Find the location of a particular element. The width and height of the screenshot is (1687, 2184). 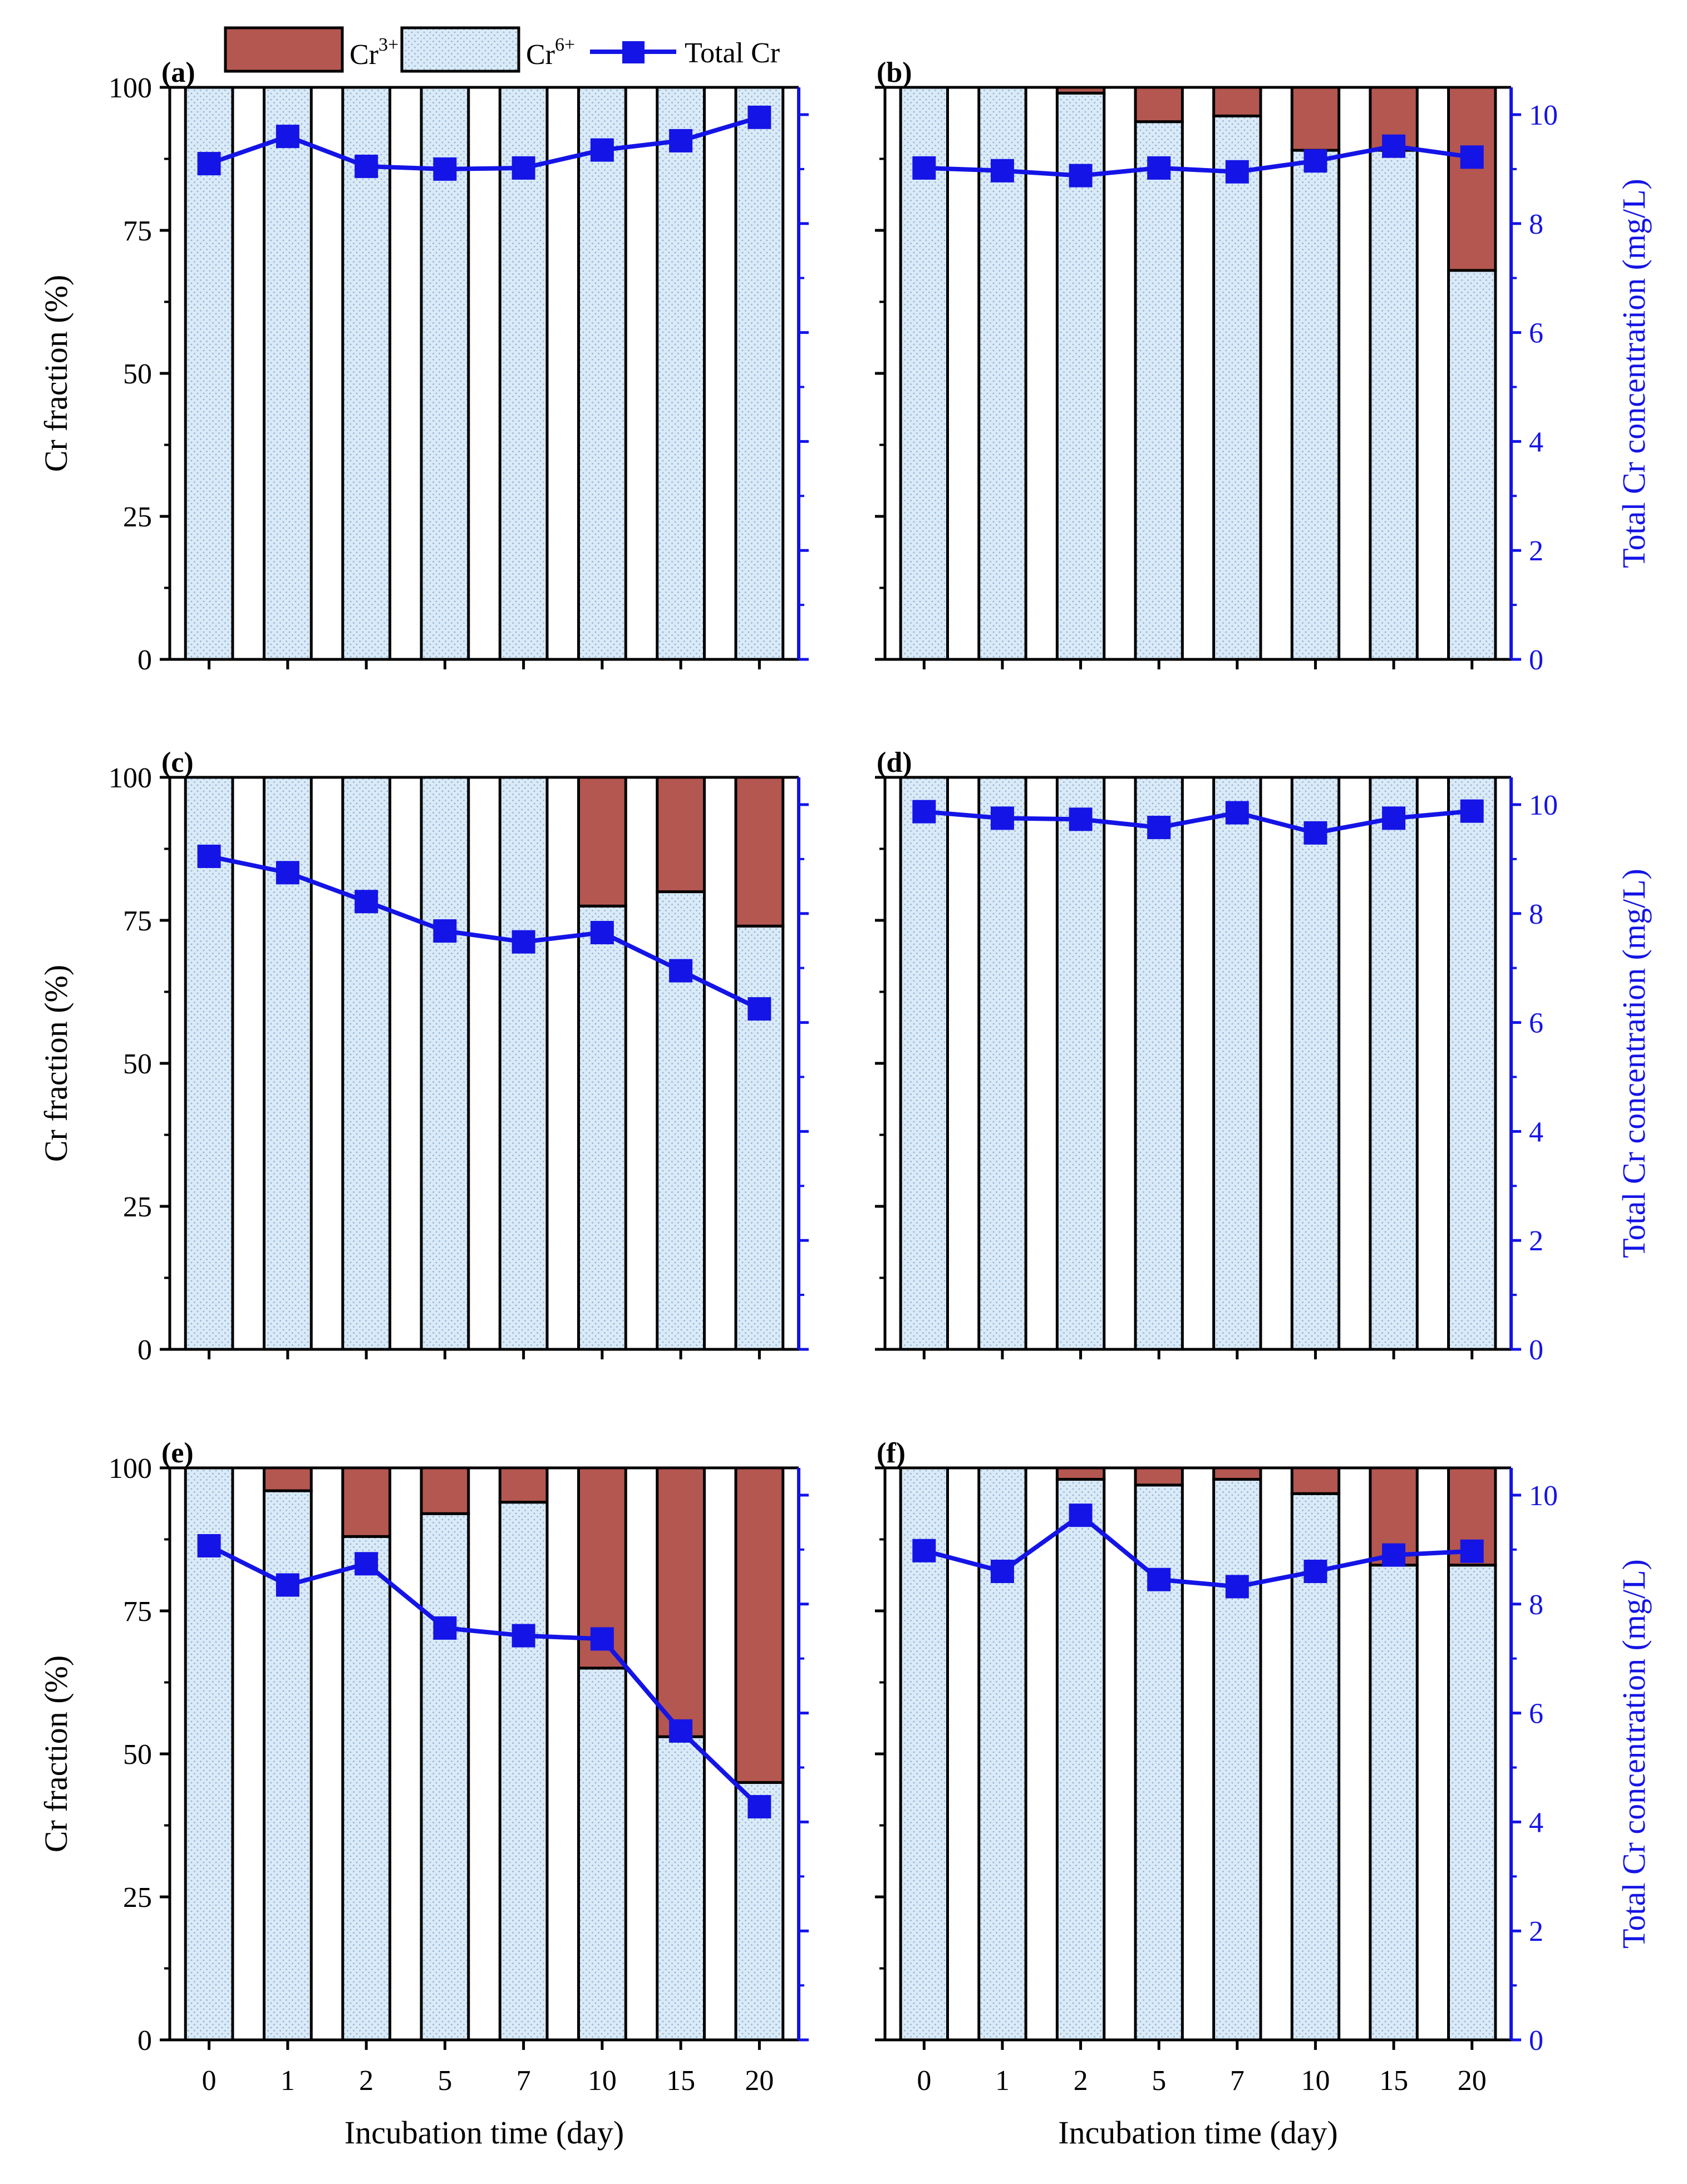

left-tick-label: 25 is located at coordinates (137, 1207).